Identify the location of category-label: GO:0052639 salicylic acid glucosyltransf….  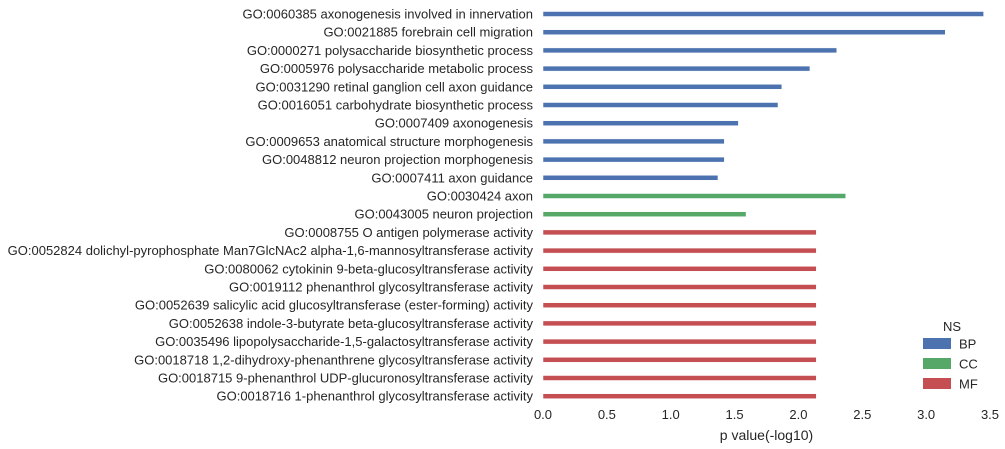
(334, 305).